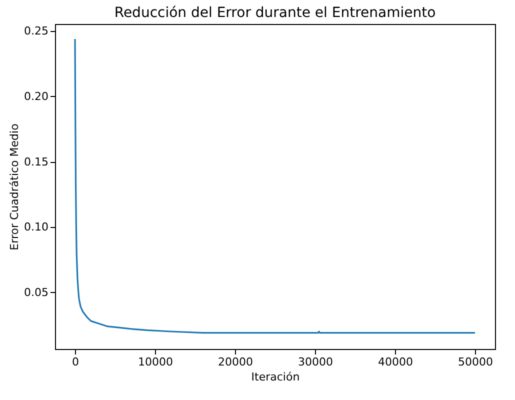  Describe the element at coordinates (36, 161) in the screenshot. I see `y-tick-label: 0.15` at that location.